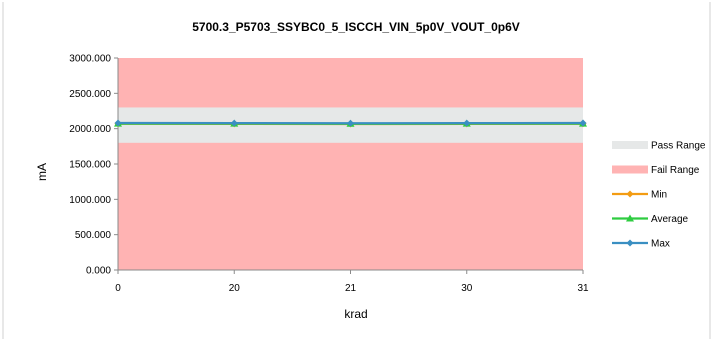  What do you see at coordinates (90, 200) in the screenshot?
I see `y-tick-label: 1000.000` at bounding box center [90, 200].